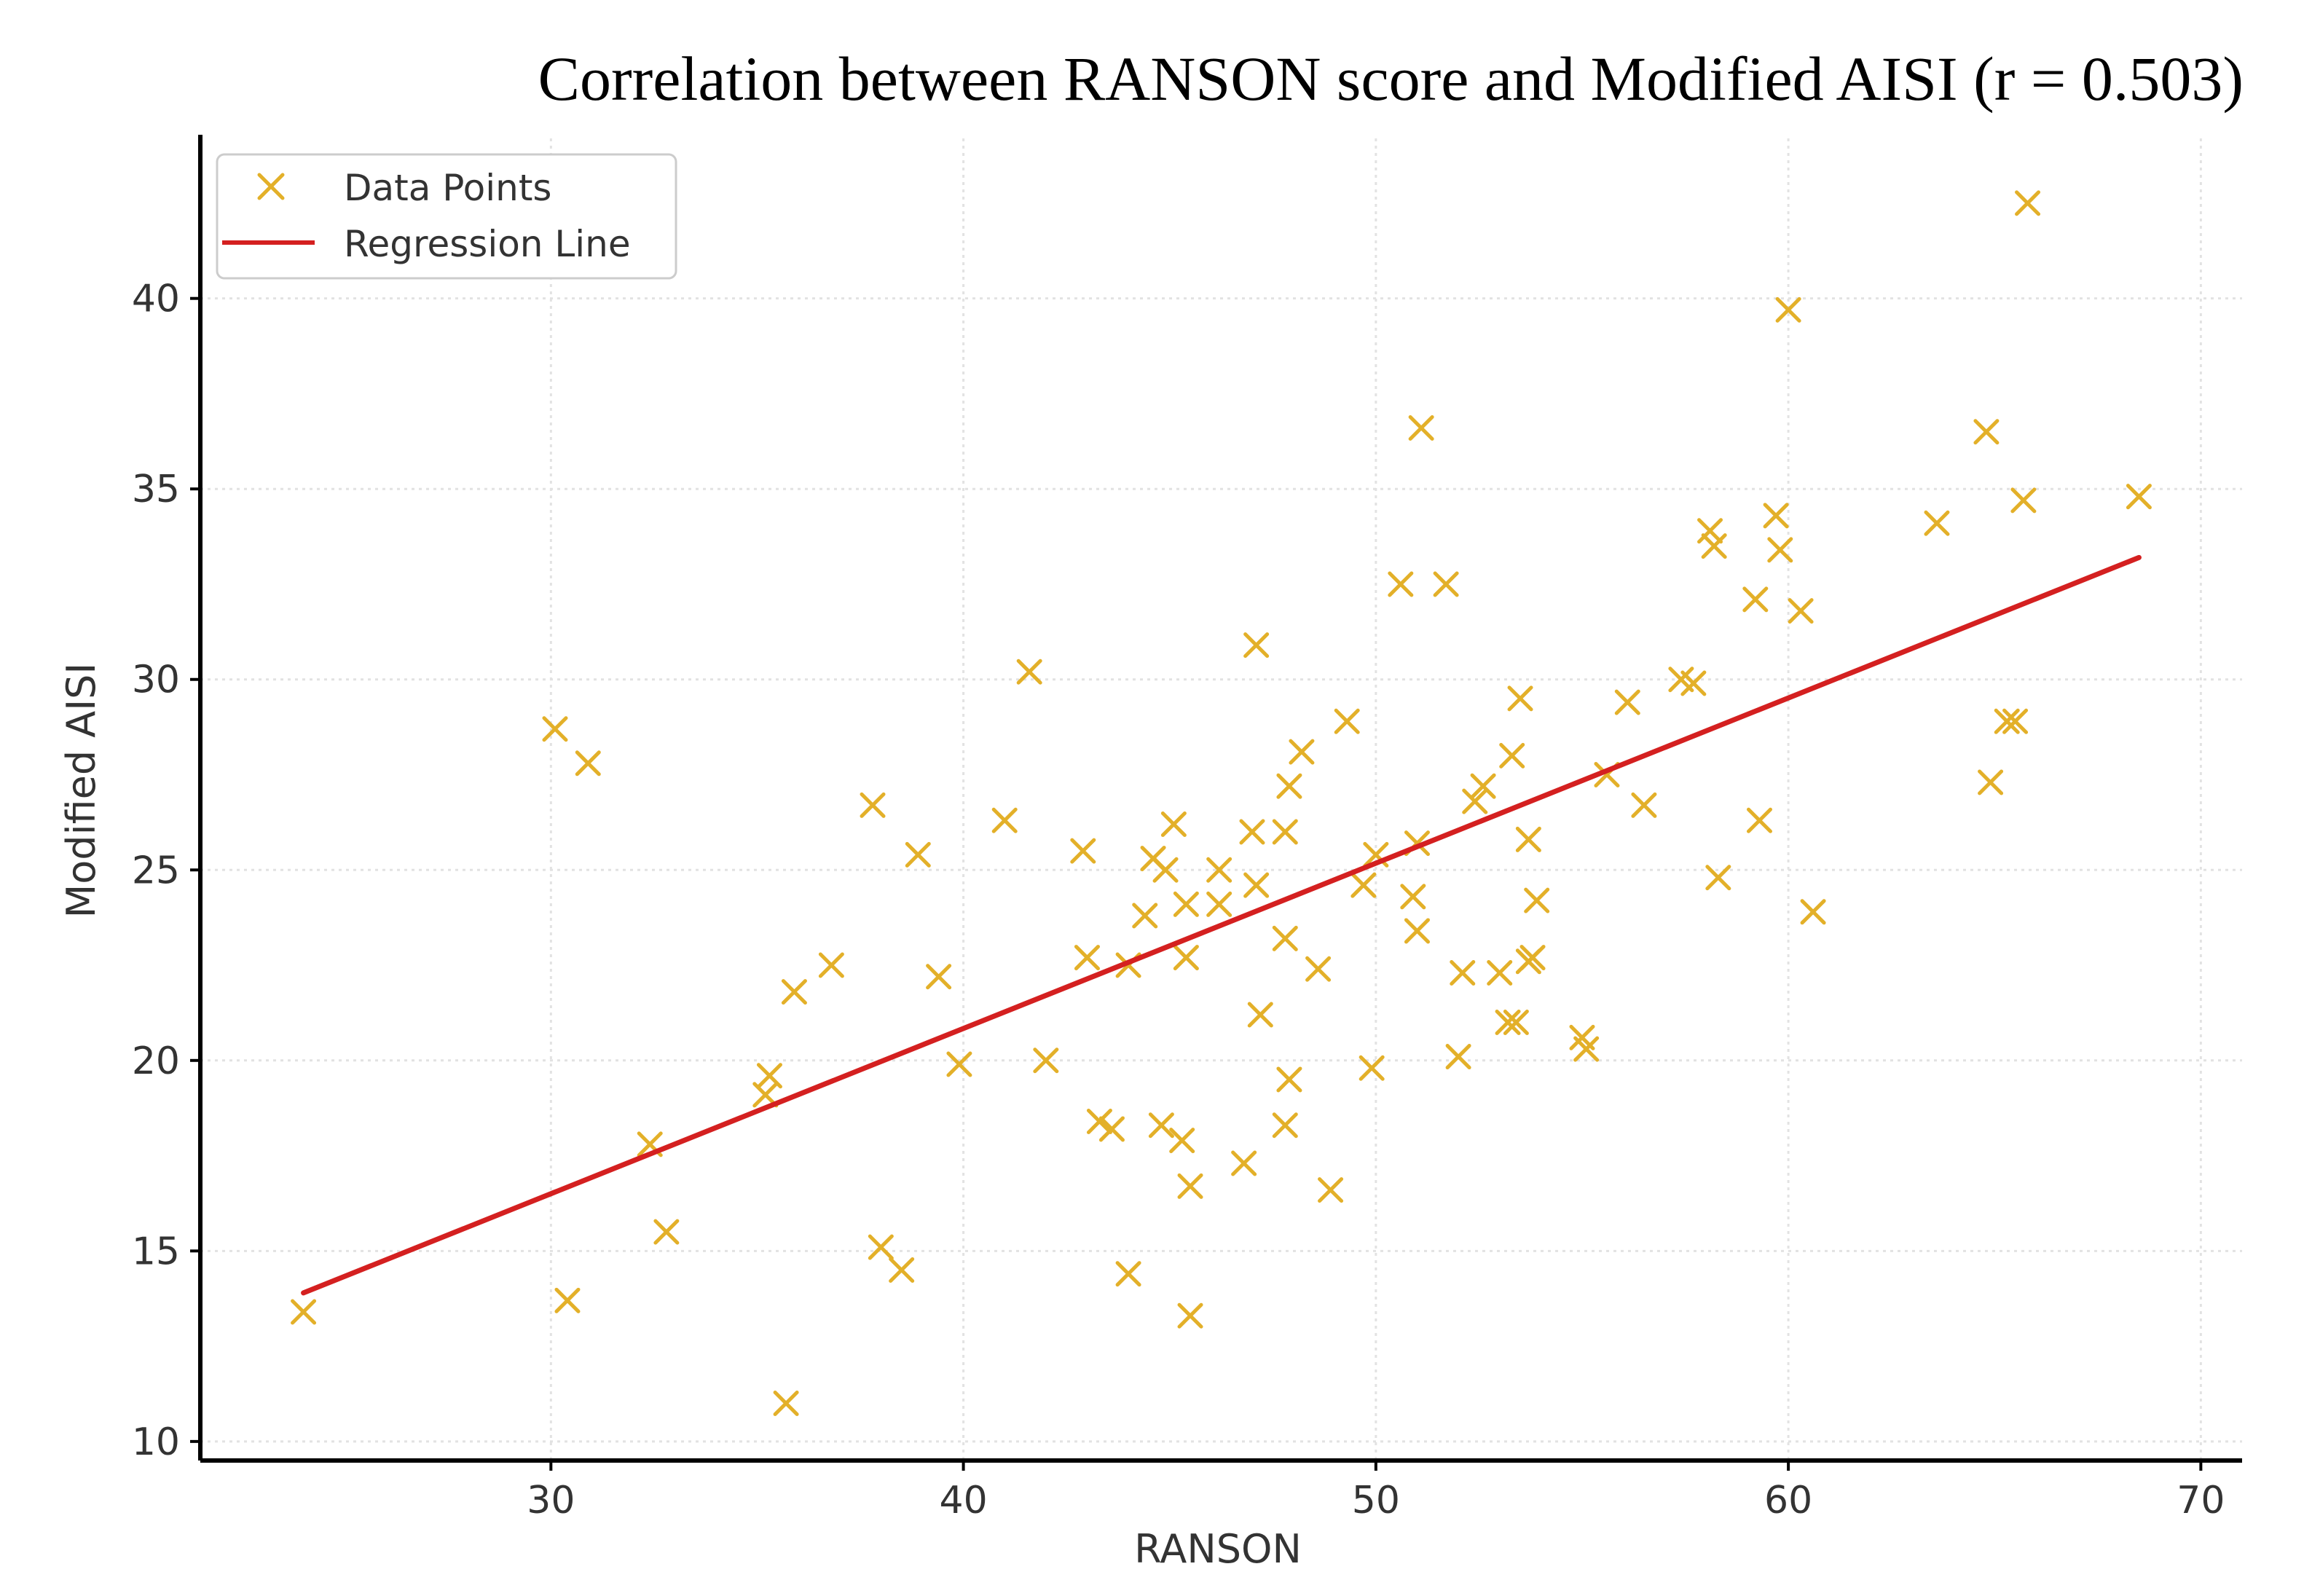 The image size is (2304, 1596). Describe the element at coordinates (81, 791) in the screenshot. I see `y-axis-label: Modified AISI` at that location.